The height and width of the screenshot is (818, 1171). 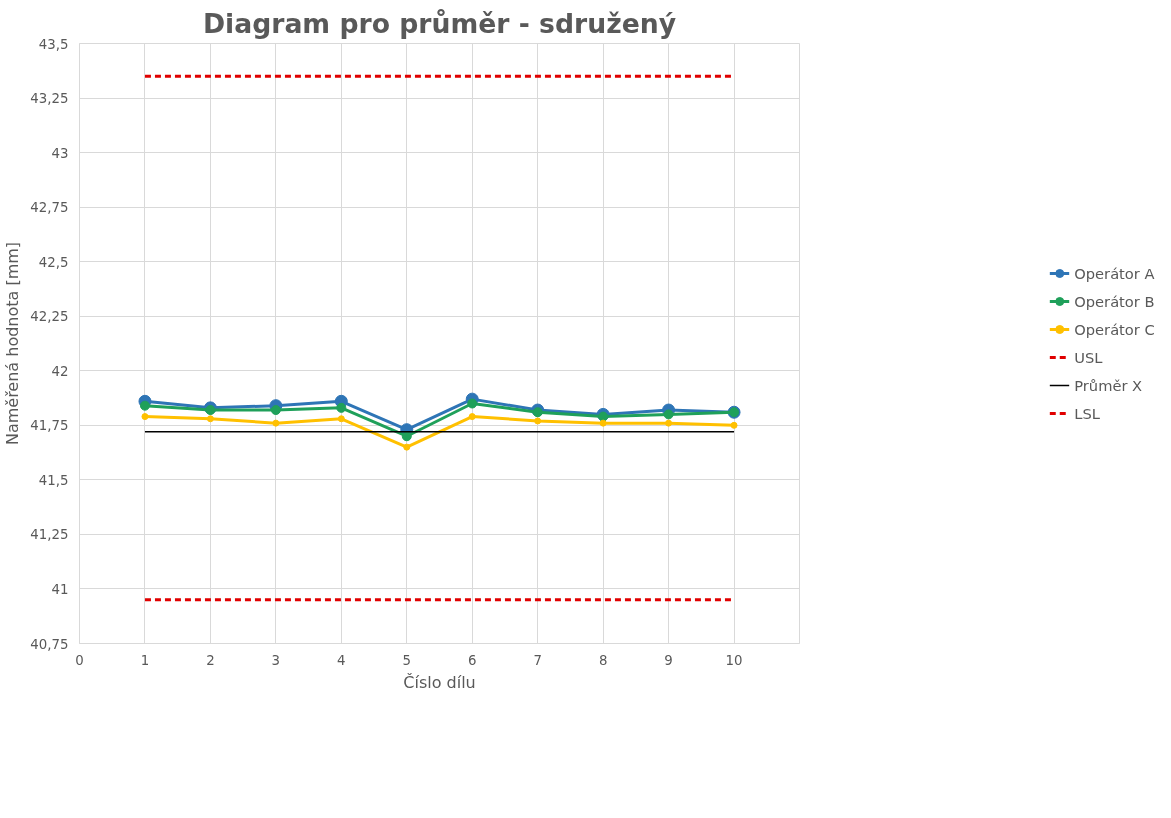 What do you see at coordinates (734, 660) in the screenshot?
I see `x-tick-label: 10` at bounding box center [734, 660].